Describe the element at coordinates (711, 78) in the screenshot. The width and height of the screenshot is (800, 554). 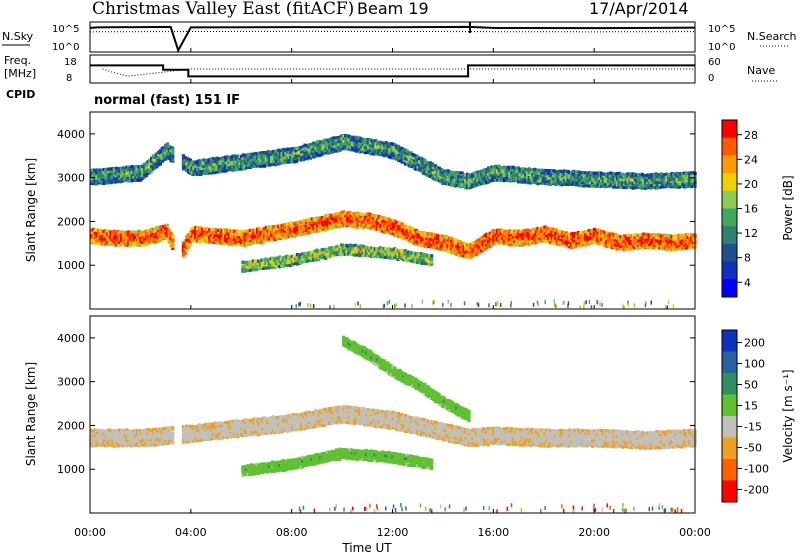
I see `nave-tick-bottom: 0` at that location.